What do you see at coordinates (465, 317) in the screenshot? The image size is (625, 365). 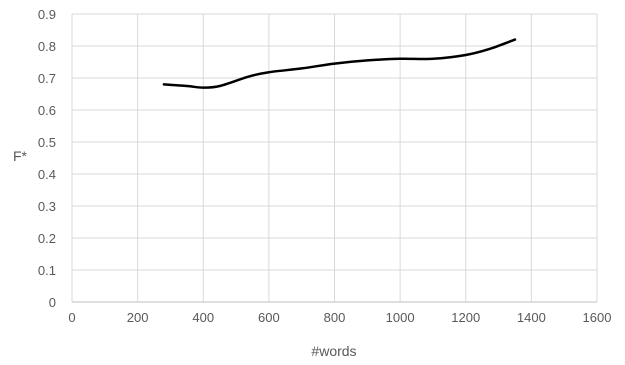 I see `x-tick-label: 1200` at bounding box center [465, 317].